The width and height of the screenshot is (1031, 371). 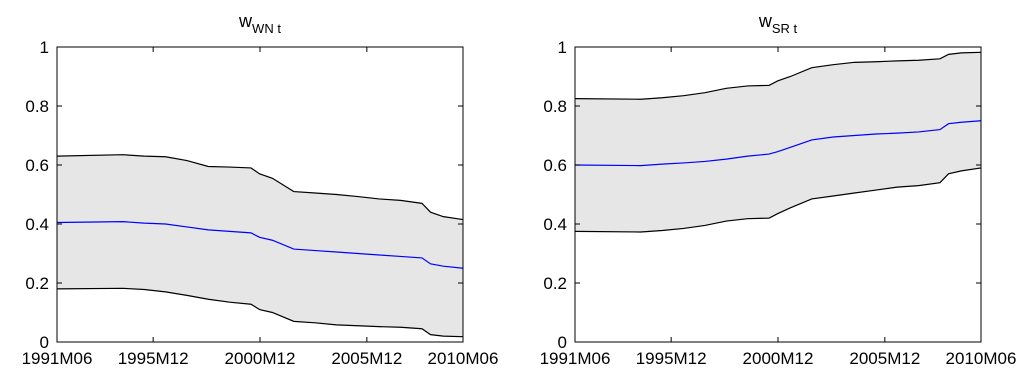 I want to click on chart-title-subscript: SR t, so click(x=785, y=28).